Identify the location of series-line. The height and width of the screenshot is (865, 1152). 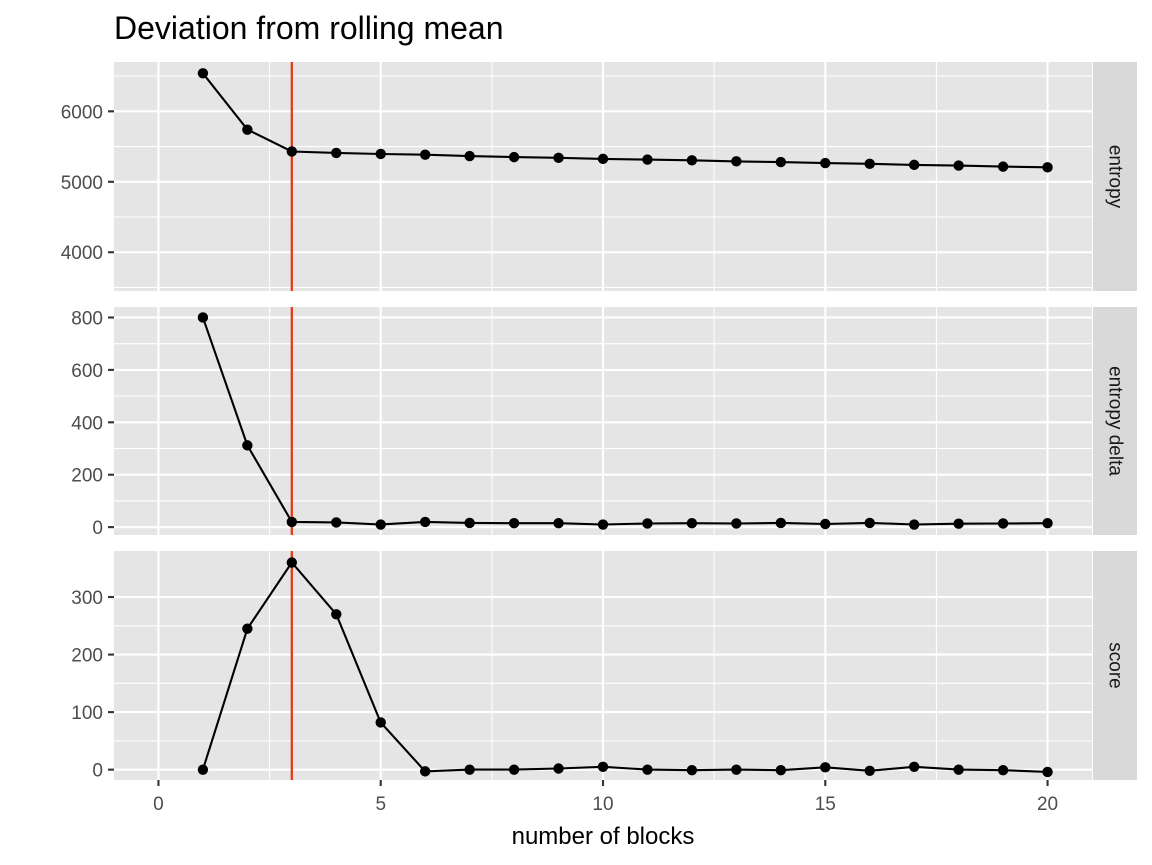
(625, 120).